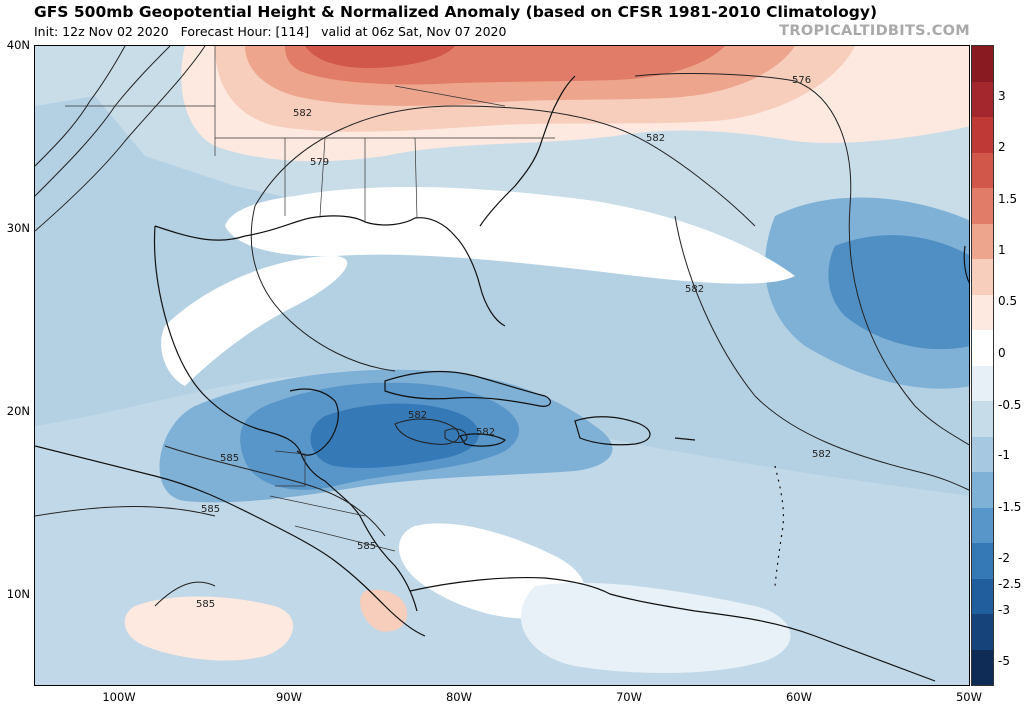  Describe the element at coordinates (1004, 455) in the screenshot. I see `colorbar-label-neg-1: -1` at that location.